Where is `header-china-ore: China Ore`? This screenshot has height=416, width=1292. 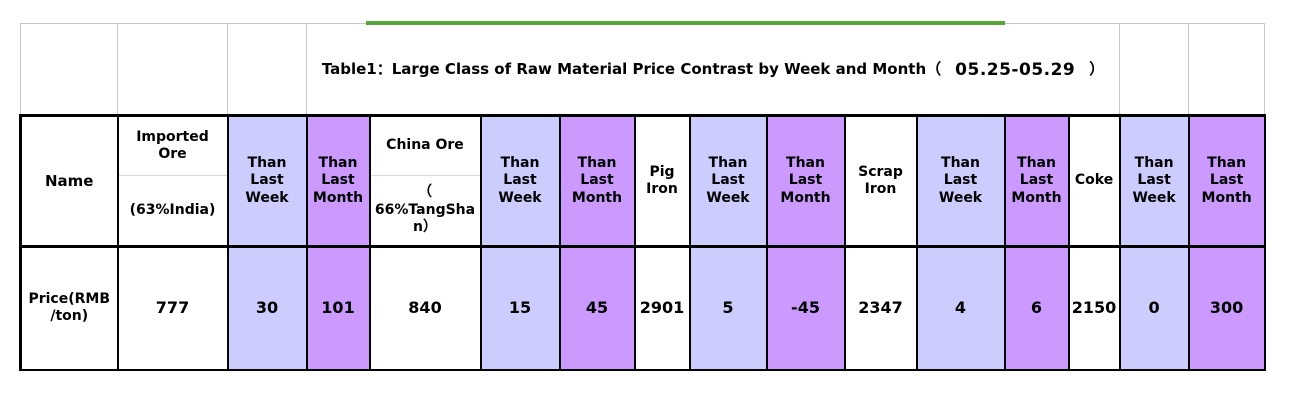
header-china-ore: China Ore is located at coordinates (425, 145).